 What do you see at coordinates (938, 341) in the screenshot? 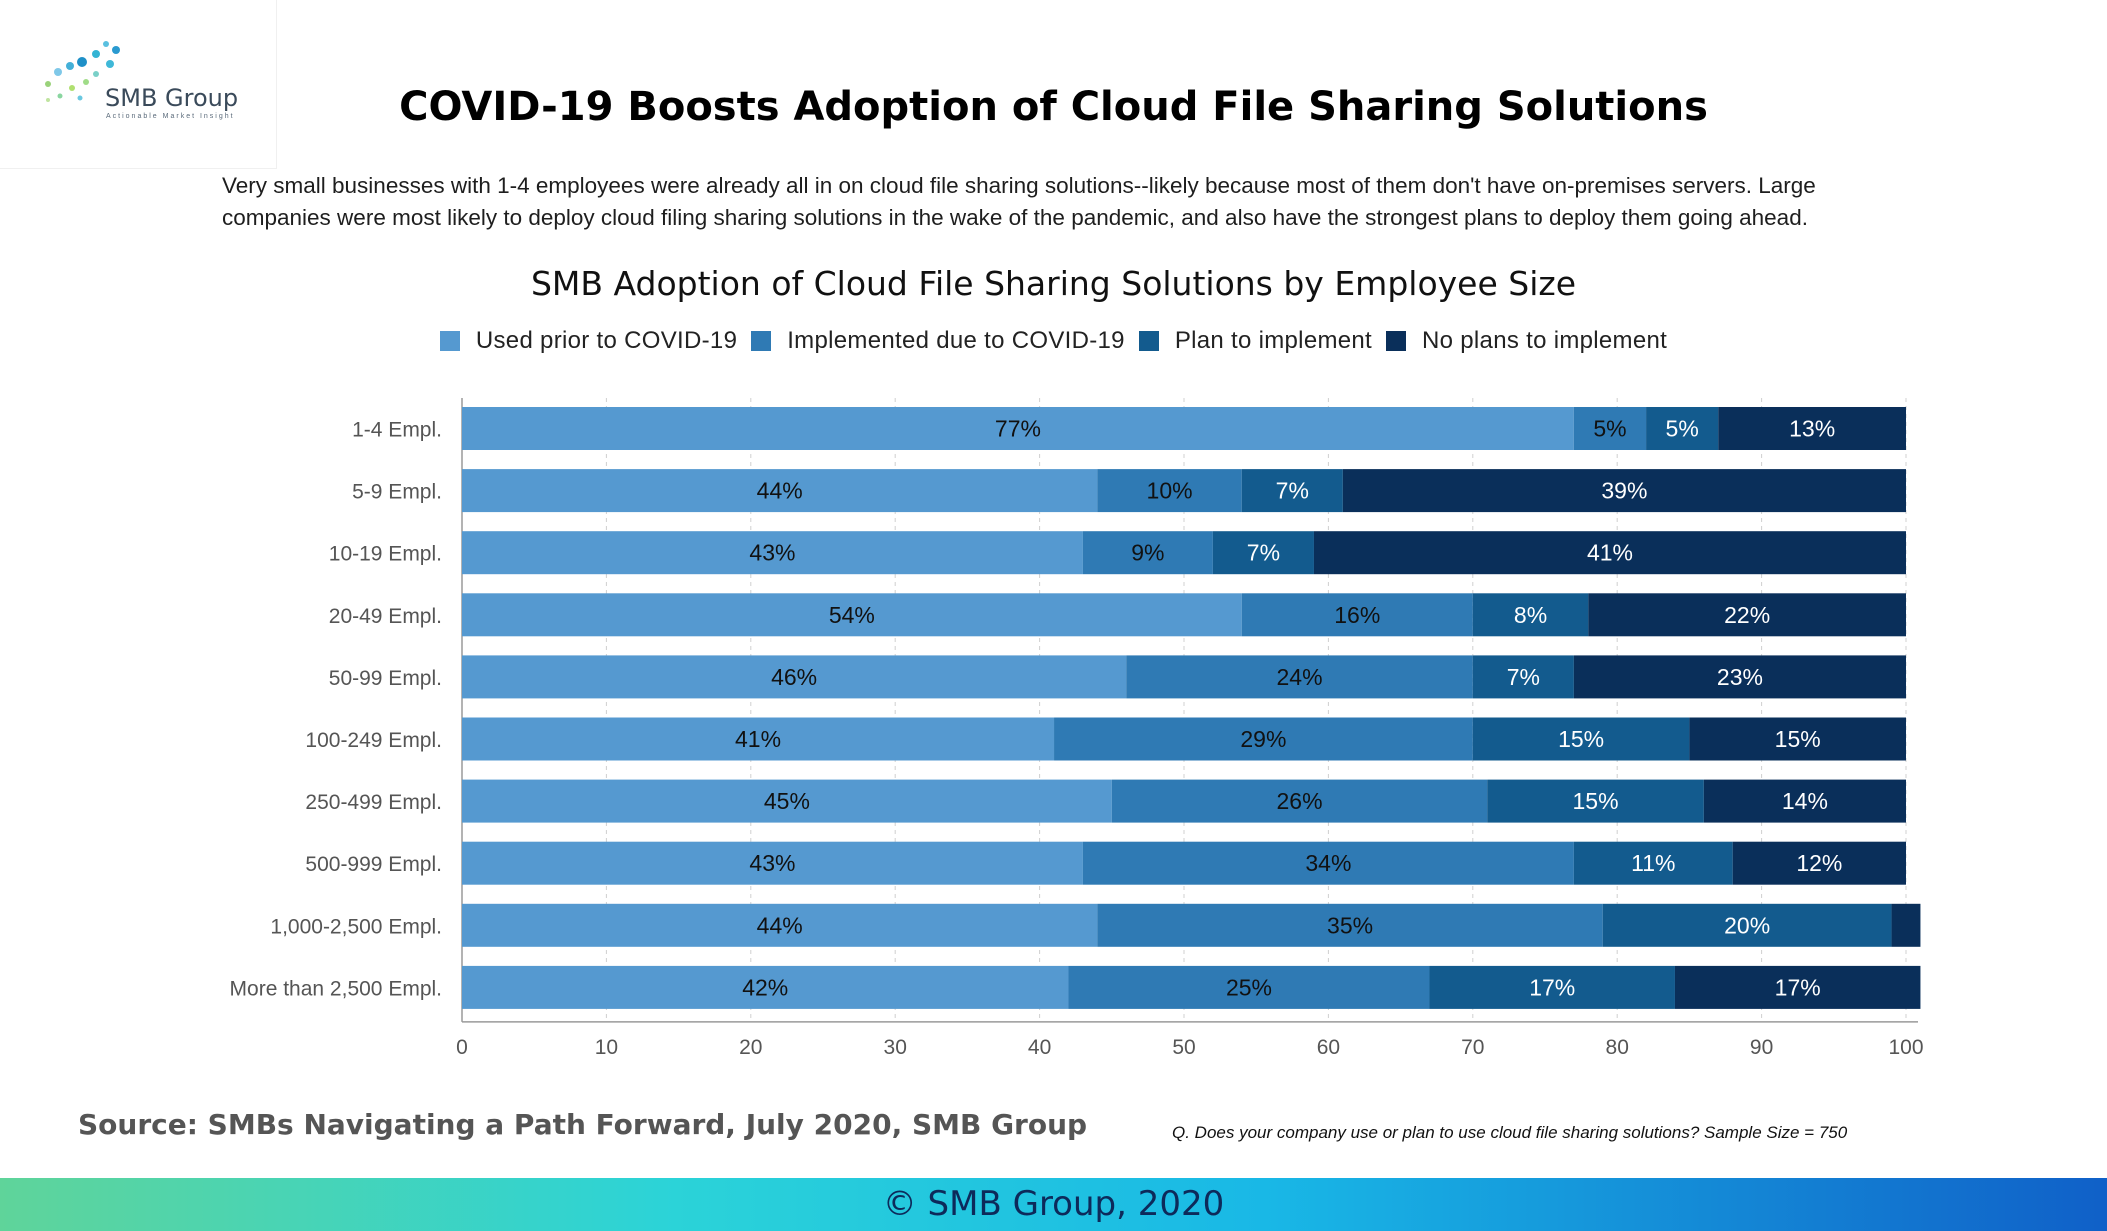
I see `legend-item: Implemented due to COVID-19` at bounding box center [938, 341].